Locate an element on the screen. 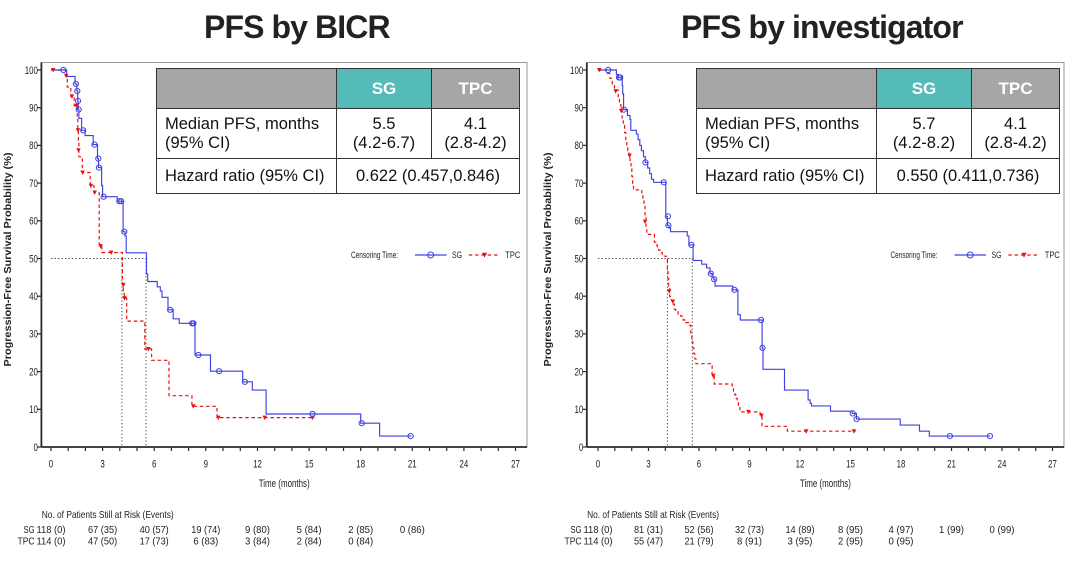  svg-text: 5 (84) is located at coordinates (309, 530).